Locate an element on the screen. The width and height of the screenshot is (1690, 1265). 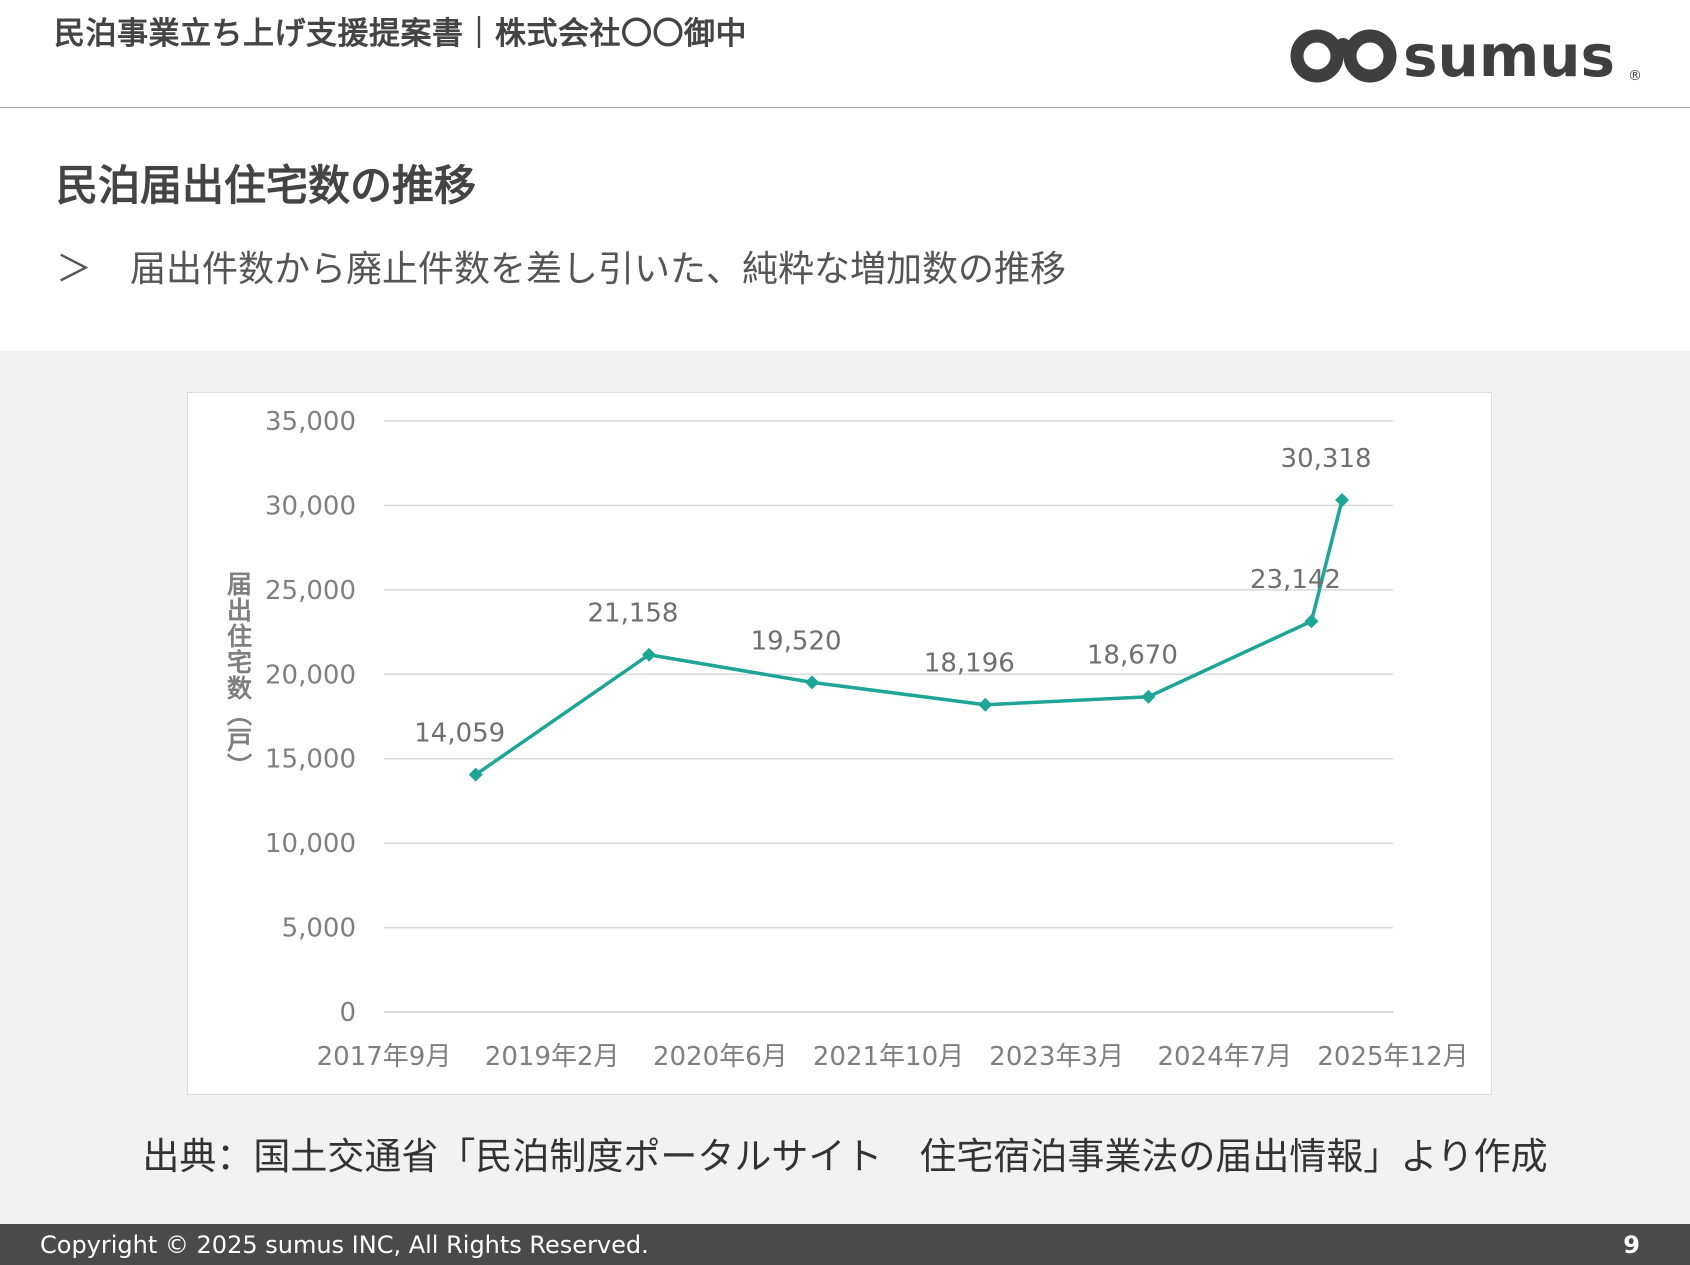
header: 民泊事業立ち上げ支援提案書｜株式会社〇〇御中 sumus ® is located at coordinates (845, 54).